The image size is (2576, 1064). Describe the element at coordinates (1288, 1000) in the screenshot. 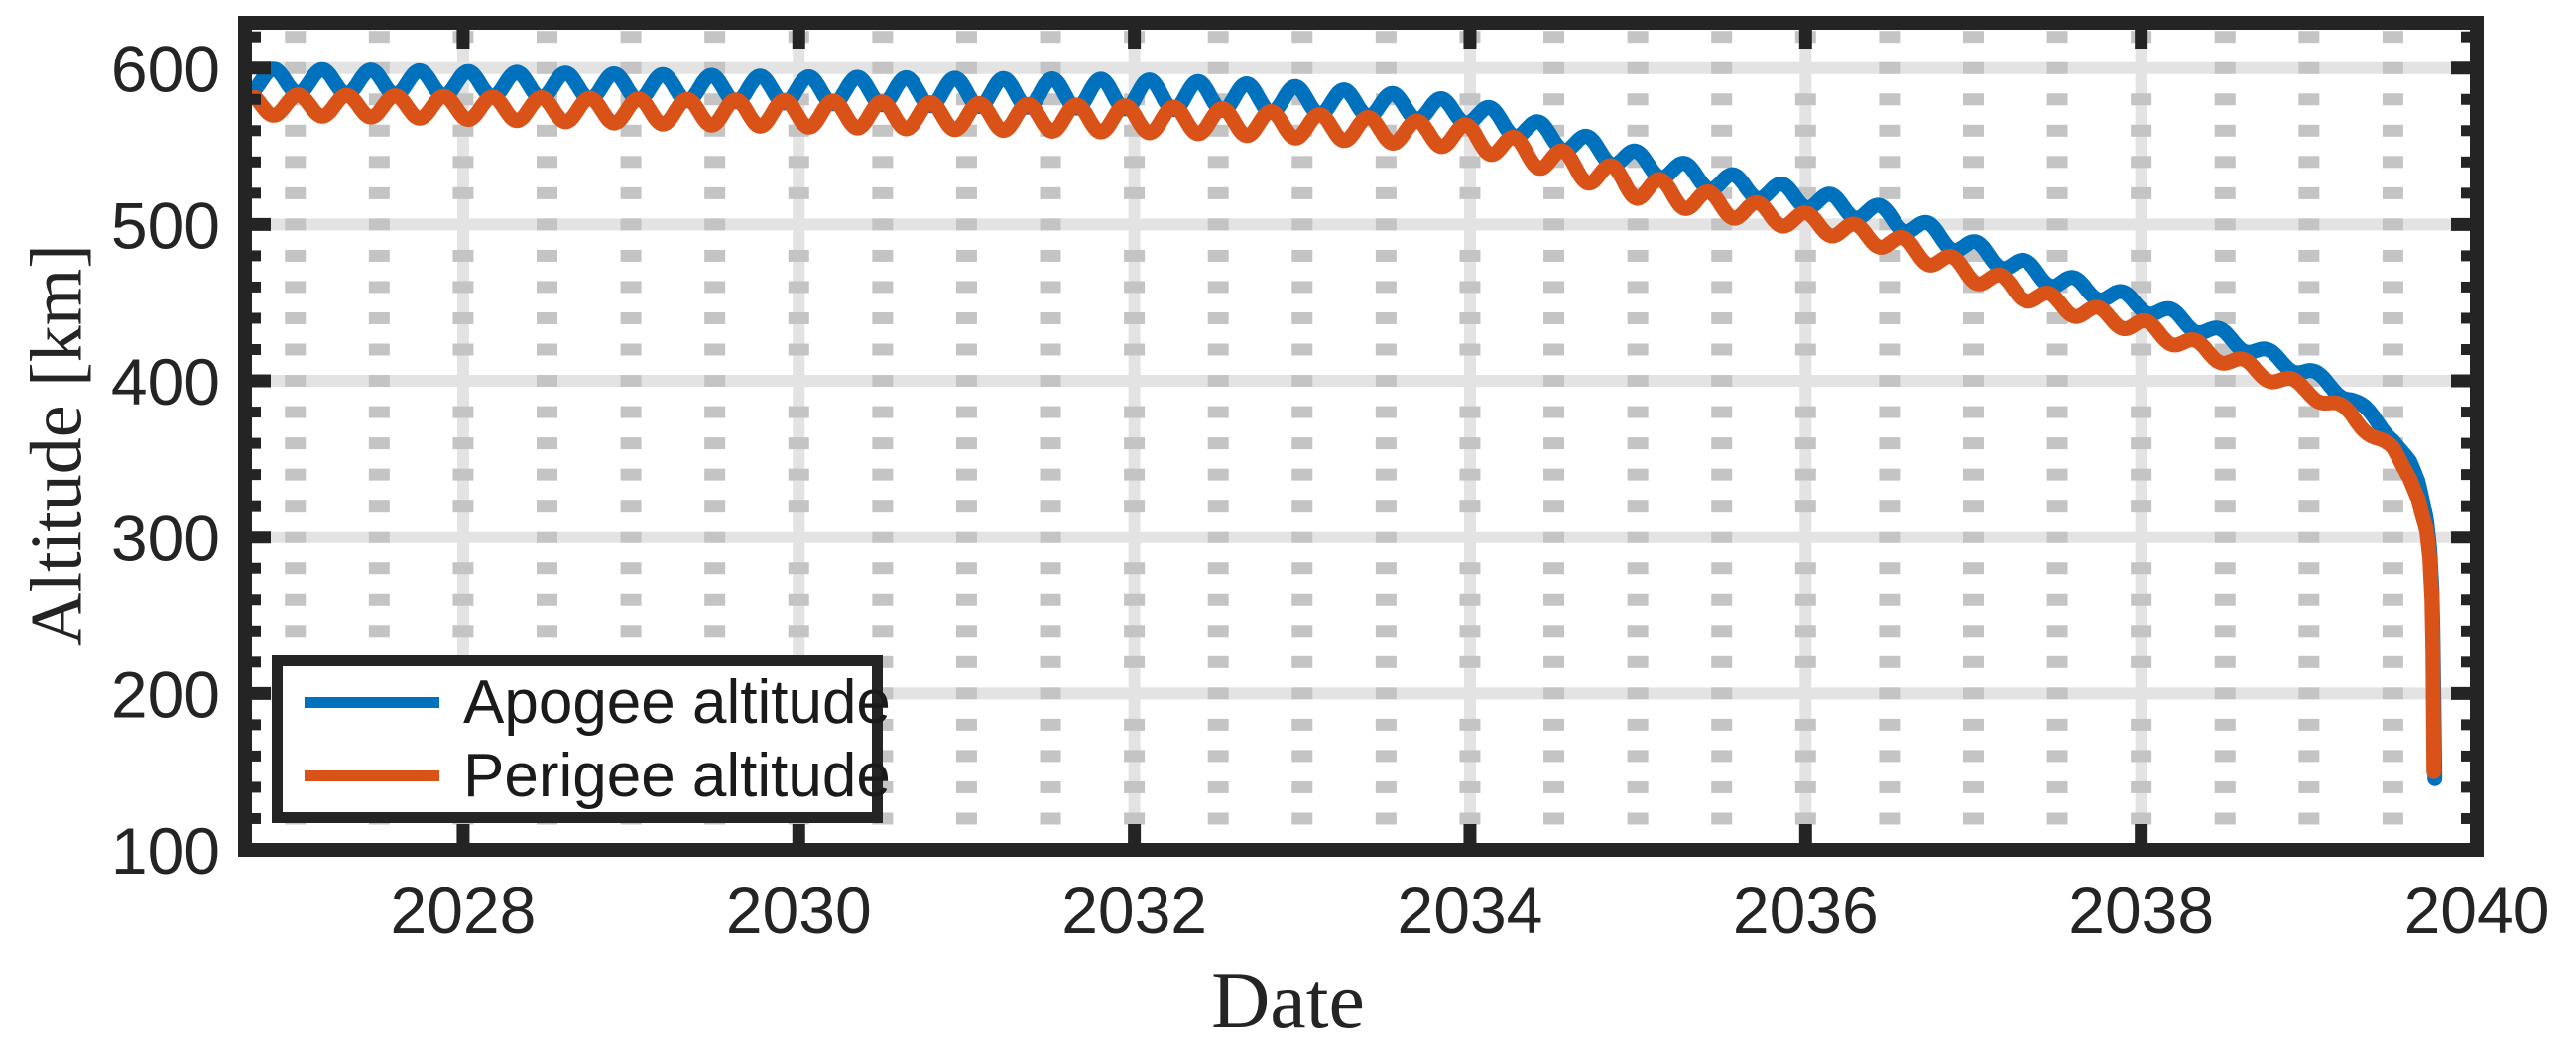

I see `x-axis-title: Date` at that location.